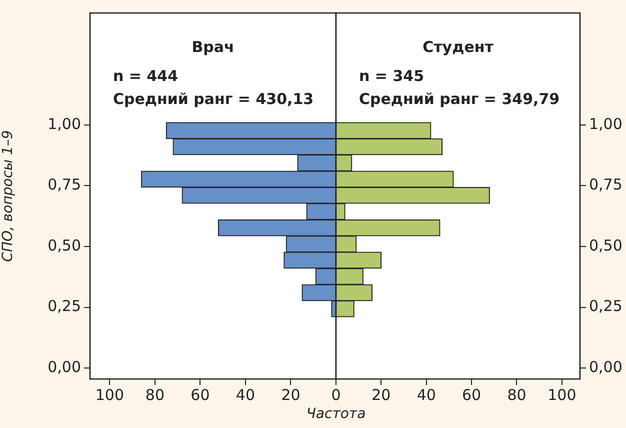 The height and width of the screenshot is (428, 626). Describe the element at coordinates (336, 395) in the screenshot. I see `x-tick-label: 0` at that location.